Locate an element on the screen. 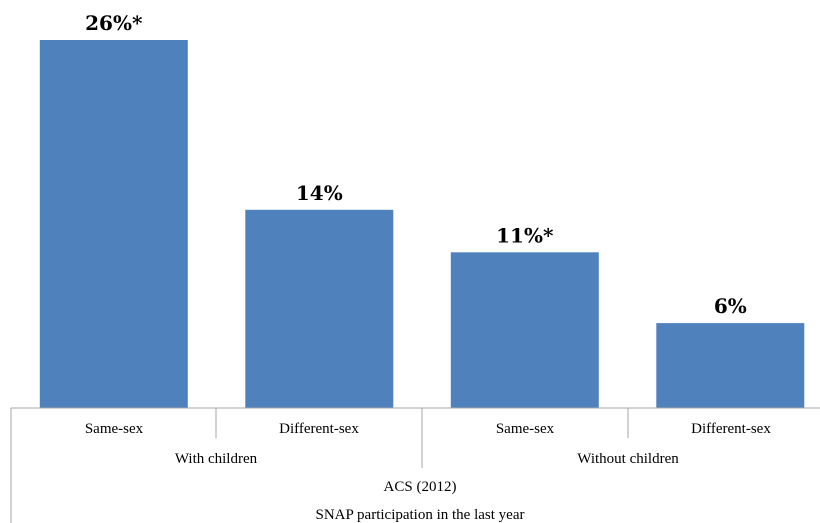  bar-different-sex-without-children is located at coordinates (730, 365).